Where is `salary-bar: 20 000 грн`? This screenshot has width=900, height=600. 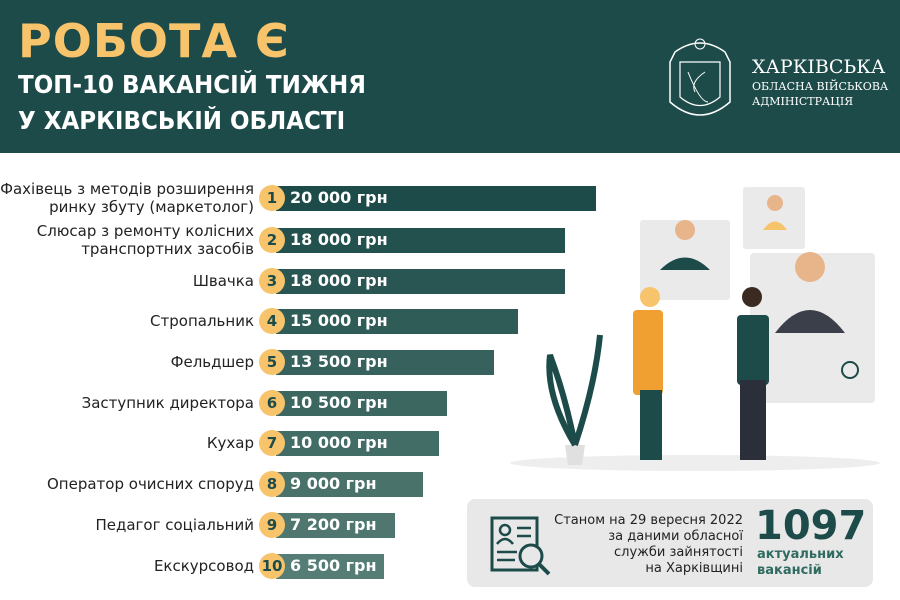 salary-bar: 20 000 грн is located at coordinates (436, 198).